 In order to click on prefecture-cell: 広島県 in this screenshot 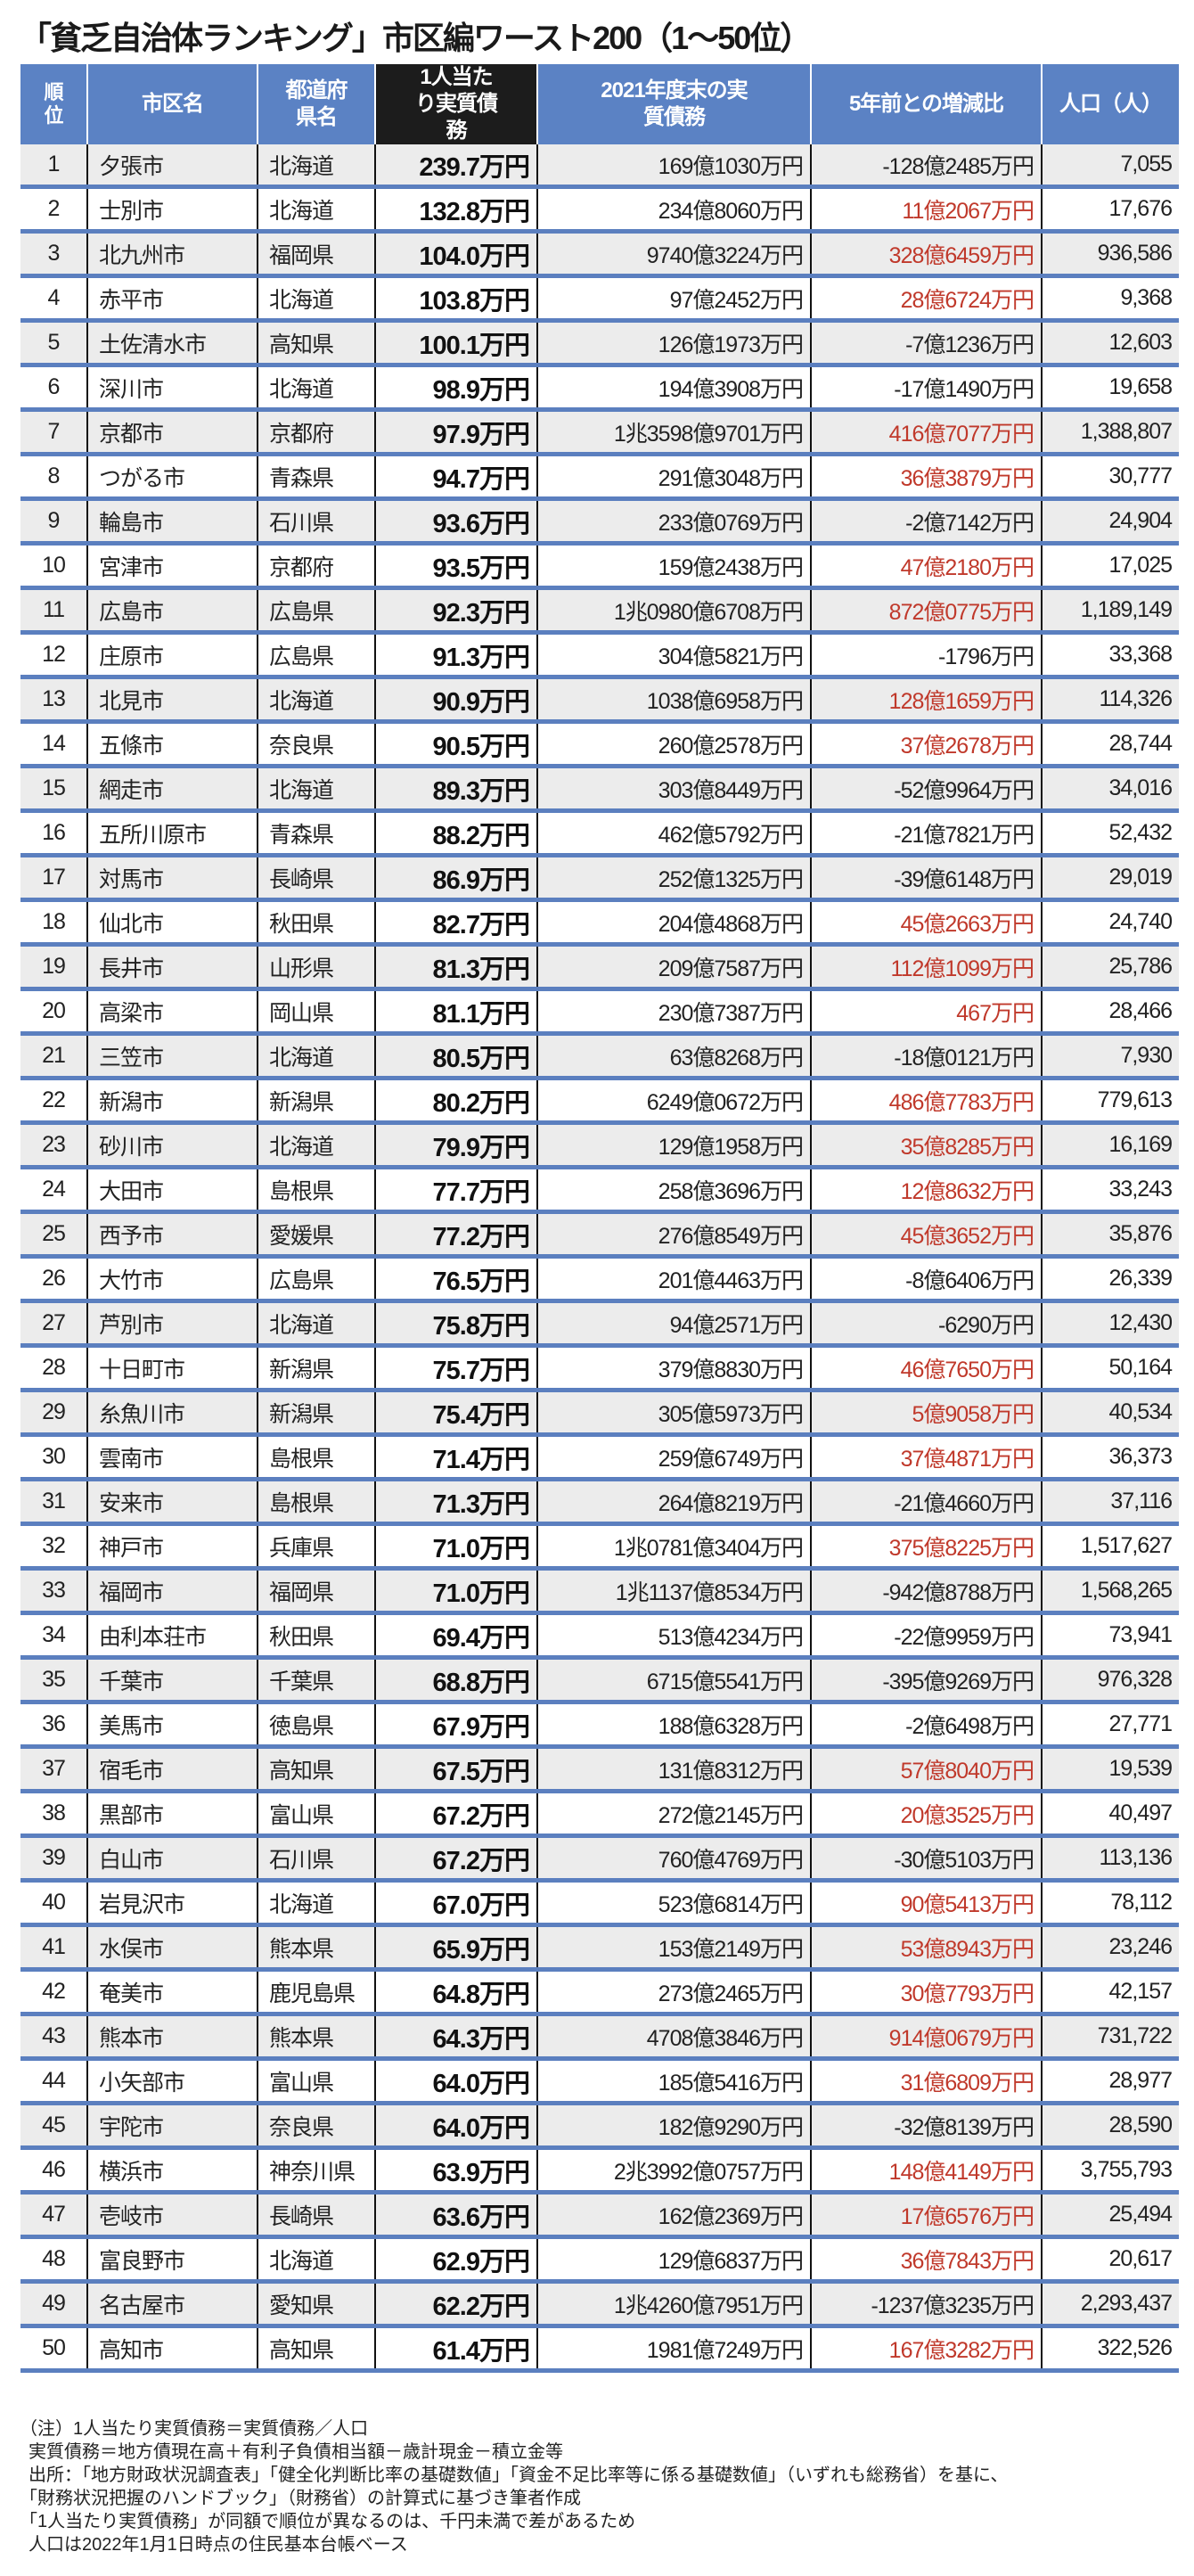, I will do `click(316, 656)`.